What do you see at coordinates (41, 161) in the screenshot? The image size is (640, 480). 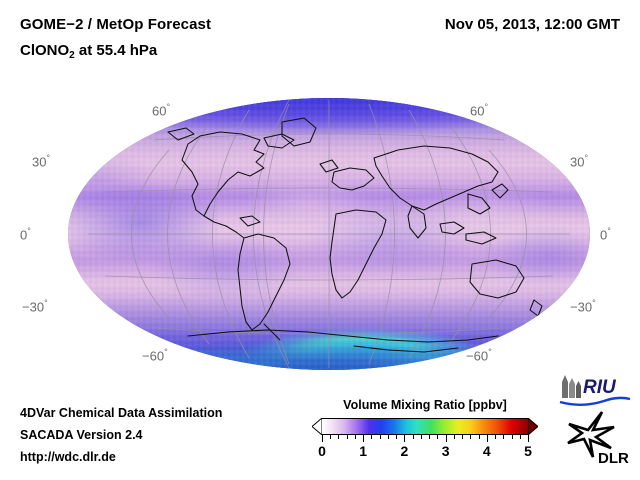 I see `lat-label-30n-left: 30°` at bounding box center [41, 161].